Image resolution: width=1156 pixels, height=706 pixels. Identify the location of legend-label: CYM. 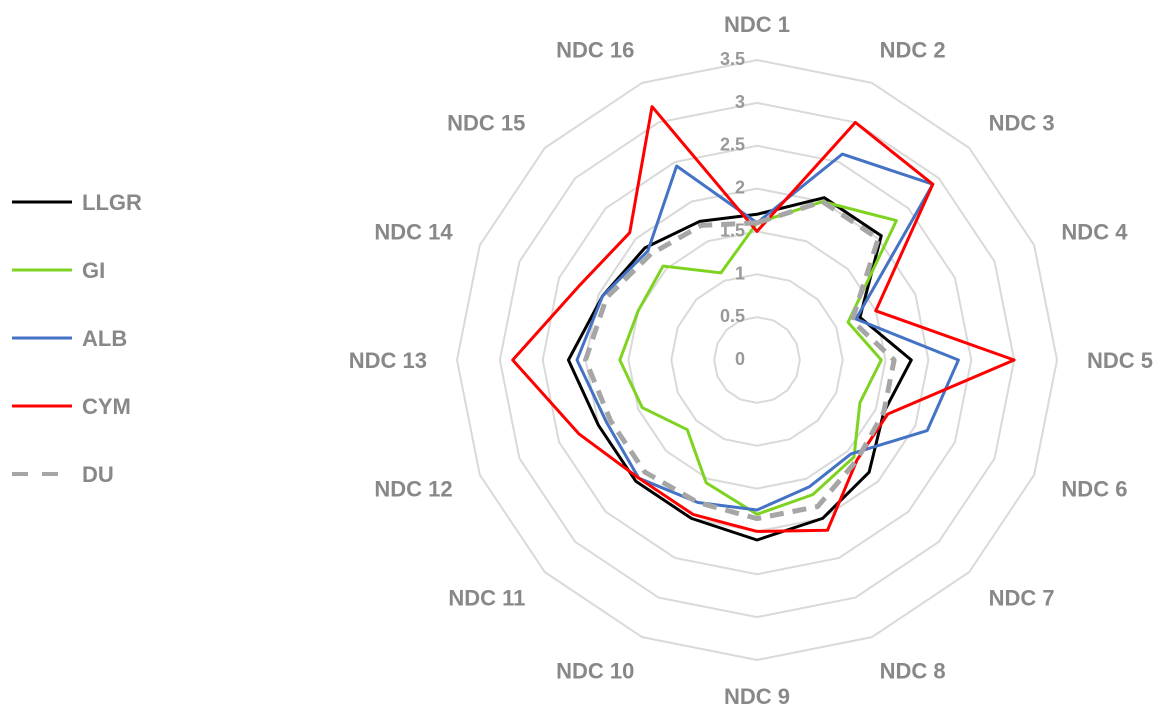
(106, 406).